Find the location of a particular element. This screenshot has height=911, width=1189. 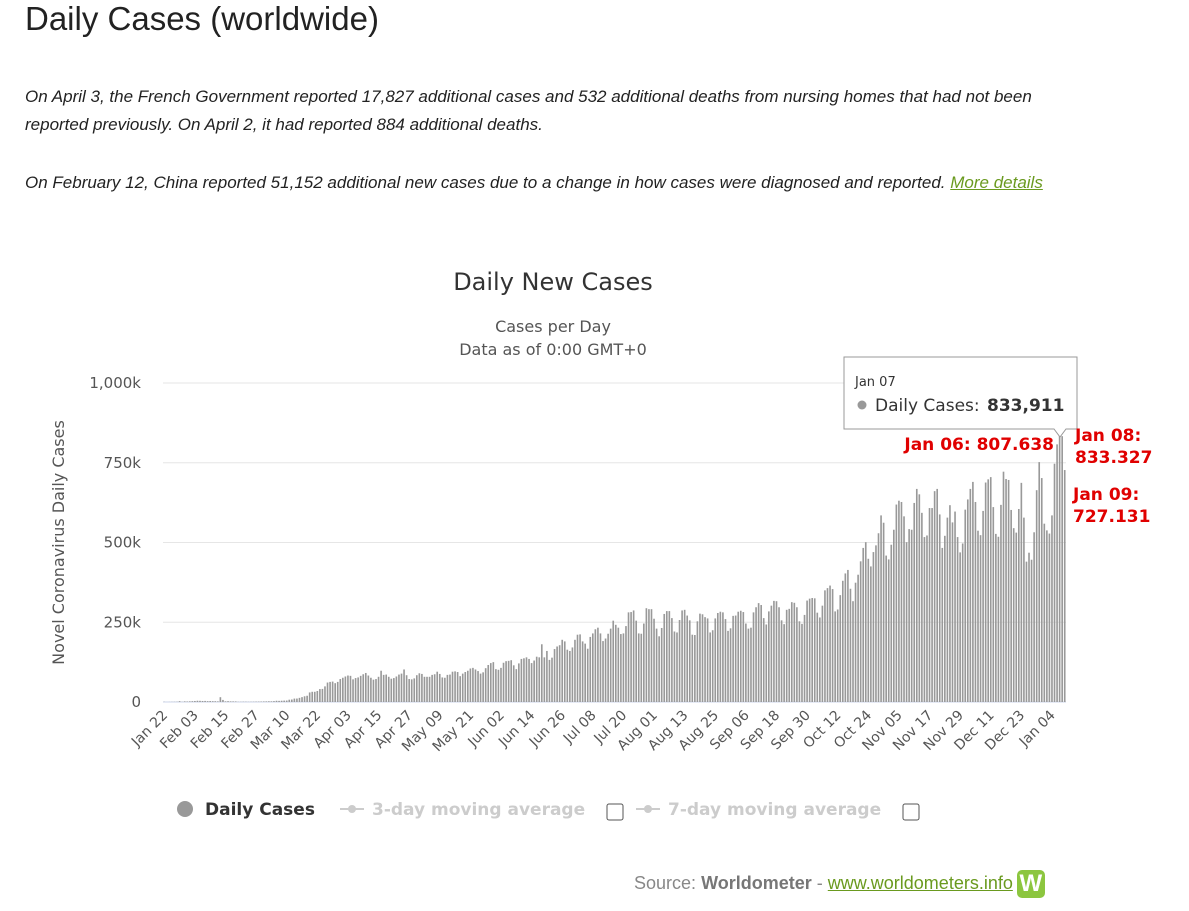

legend-label: 7-day moving average is located at coordinates (774, 810).